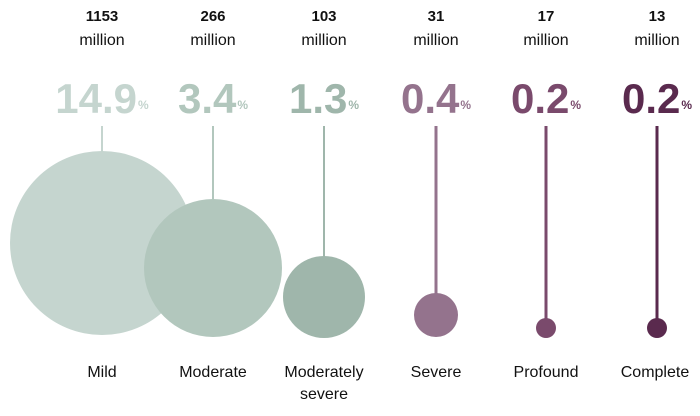 Image resolution: width=700 pixels, height=416 pixels. What do you see at coordinates (655, 372) in the screenshot?
I see `category-label: Complete` at bounding box center [655, 372].